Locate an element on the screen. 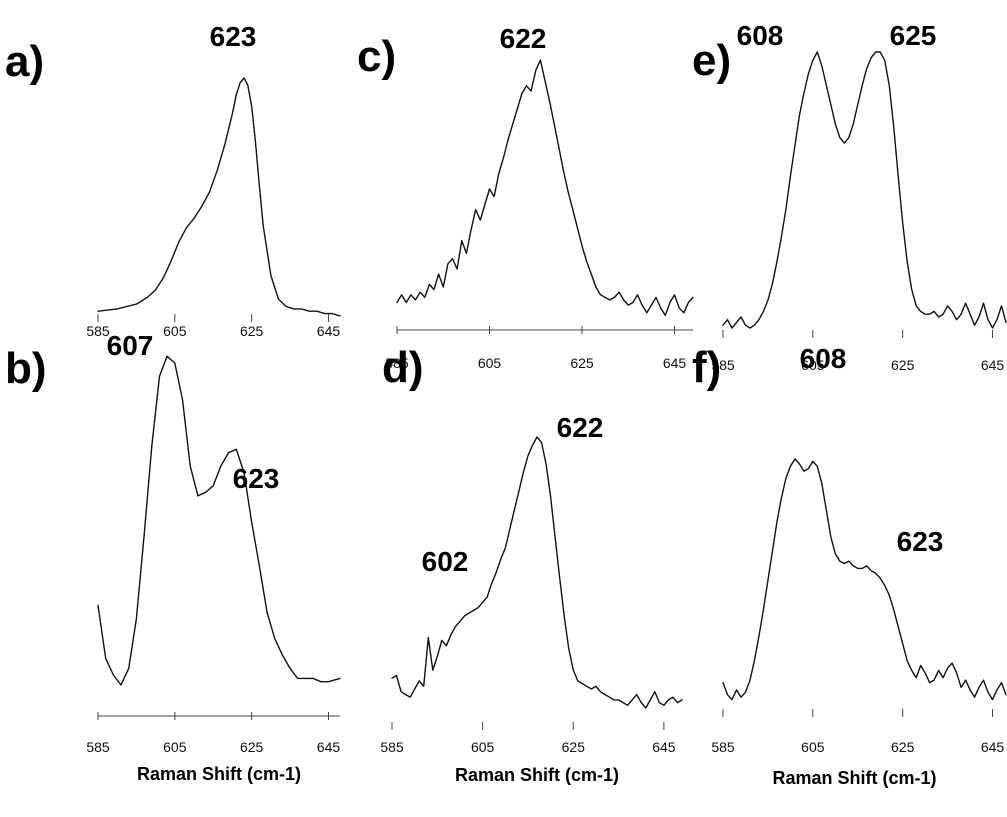 This screenshot has width=1007, height=817. peak-label-e-608: 608 is located at coordinates (760, 35).